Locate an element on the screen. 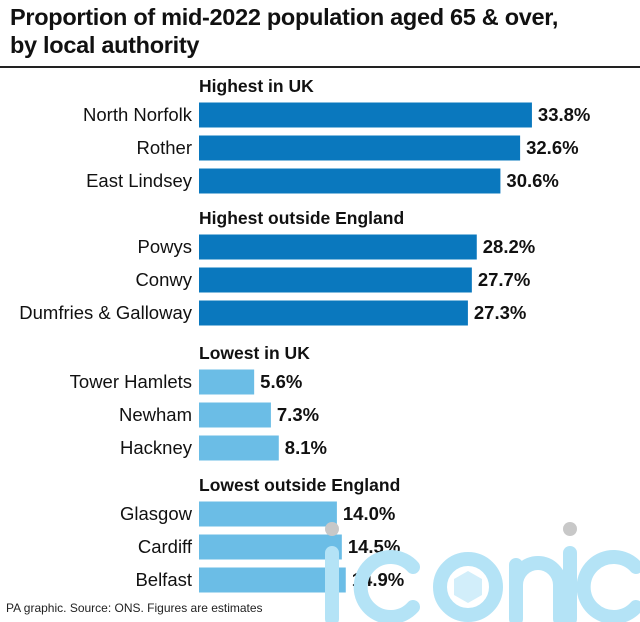  category-label: East Lindsey is located at coordinates (139, 180).